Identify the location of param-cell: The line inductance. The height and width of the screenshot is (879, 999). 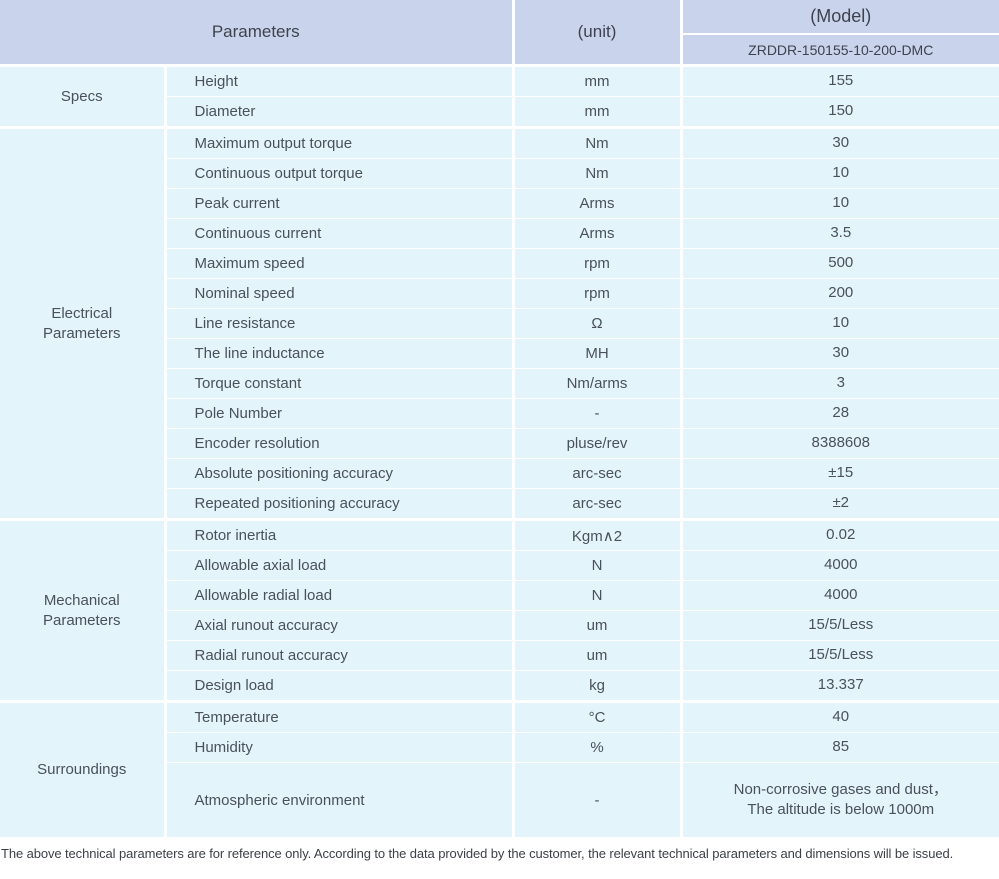
(338, 353).